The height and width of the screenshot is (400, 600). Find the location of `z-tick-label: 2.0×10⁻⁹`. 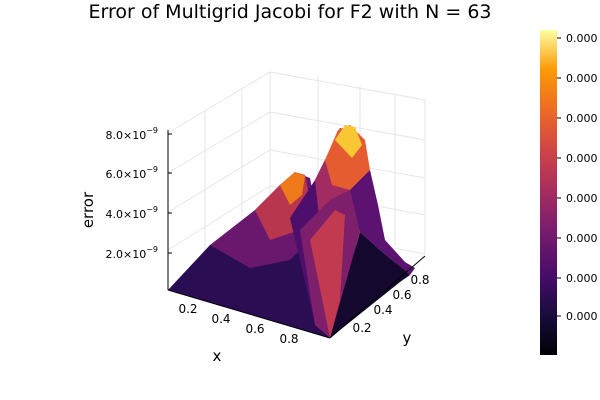

z-tick-label: 2.0×10⁻⁹ is located at coordinates (131, 253).